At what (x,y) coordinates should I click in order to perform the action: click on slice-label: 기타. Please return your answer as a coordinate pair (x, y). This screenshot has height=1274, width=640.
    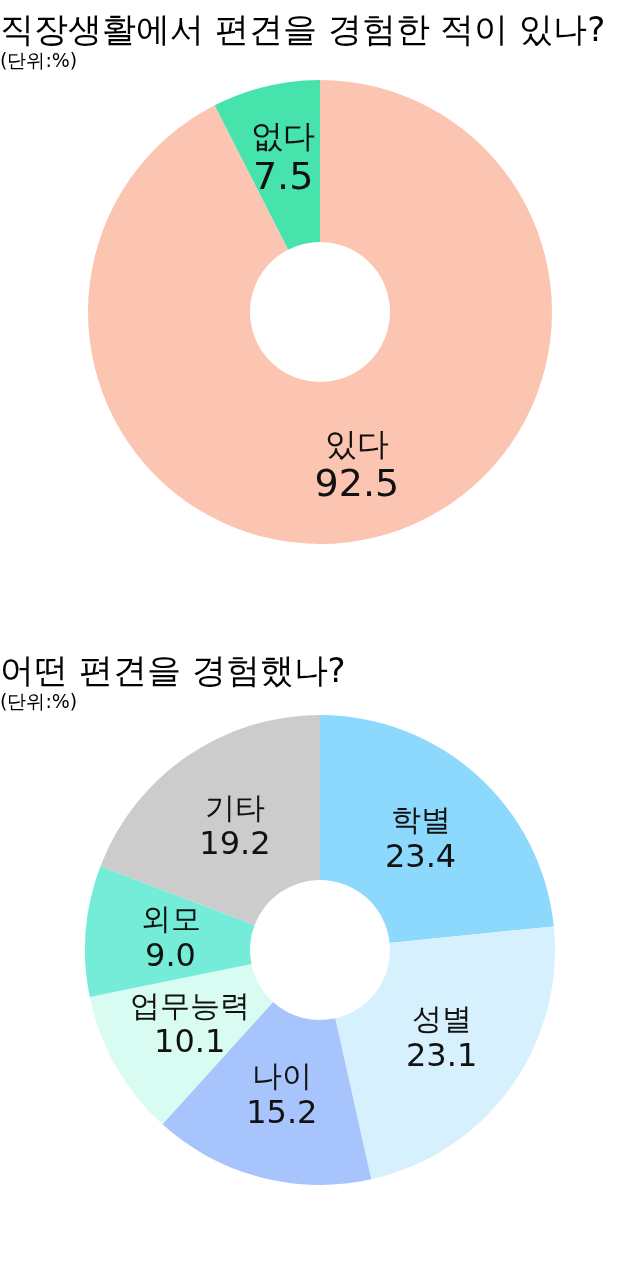
    Looking at the image, I should click on (234, 807).